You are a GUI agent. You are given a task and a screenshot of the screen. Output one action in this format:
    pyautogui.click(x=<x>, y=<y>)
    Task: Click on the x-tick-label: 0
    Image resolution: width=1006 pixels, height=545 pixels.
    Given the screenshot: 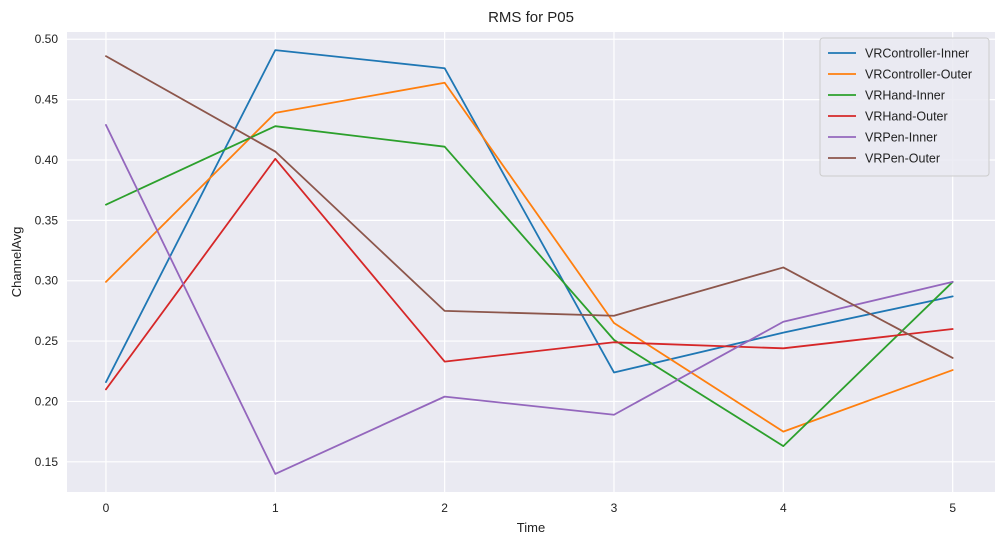 What is the action you would take?
    pyautogui.click(x=106, y=508)
    